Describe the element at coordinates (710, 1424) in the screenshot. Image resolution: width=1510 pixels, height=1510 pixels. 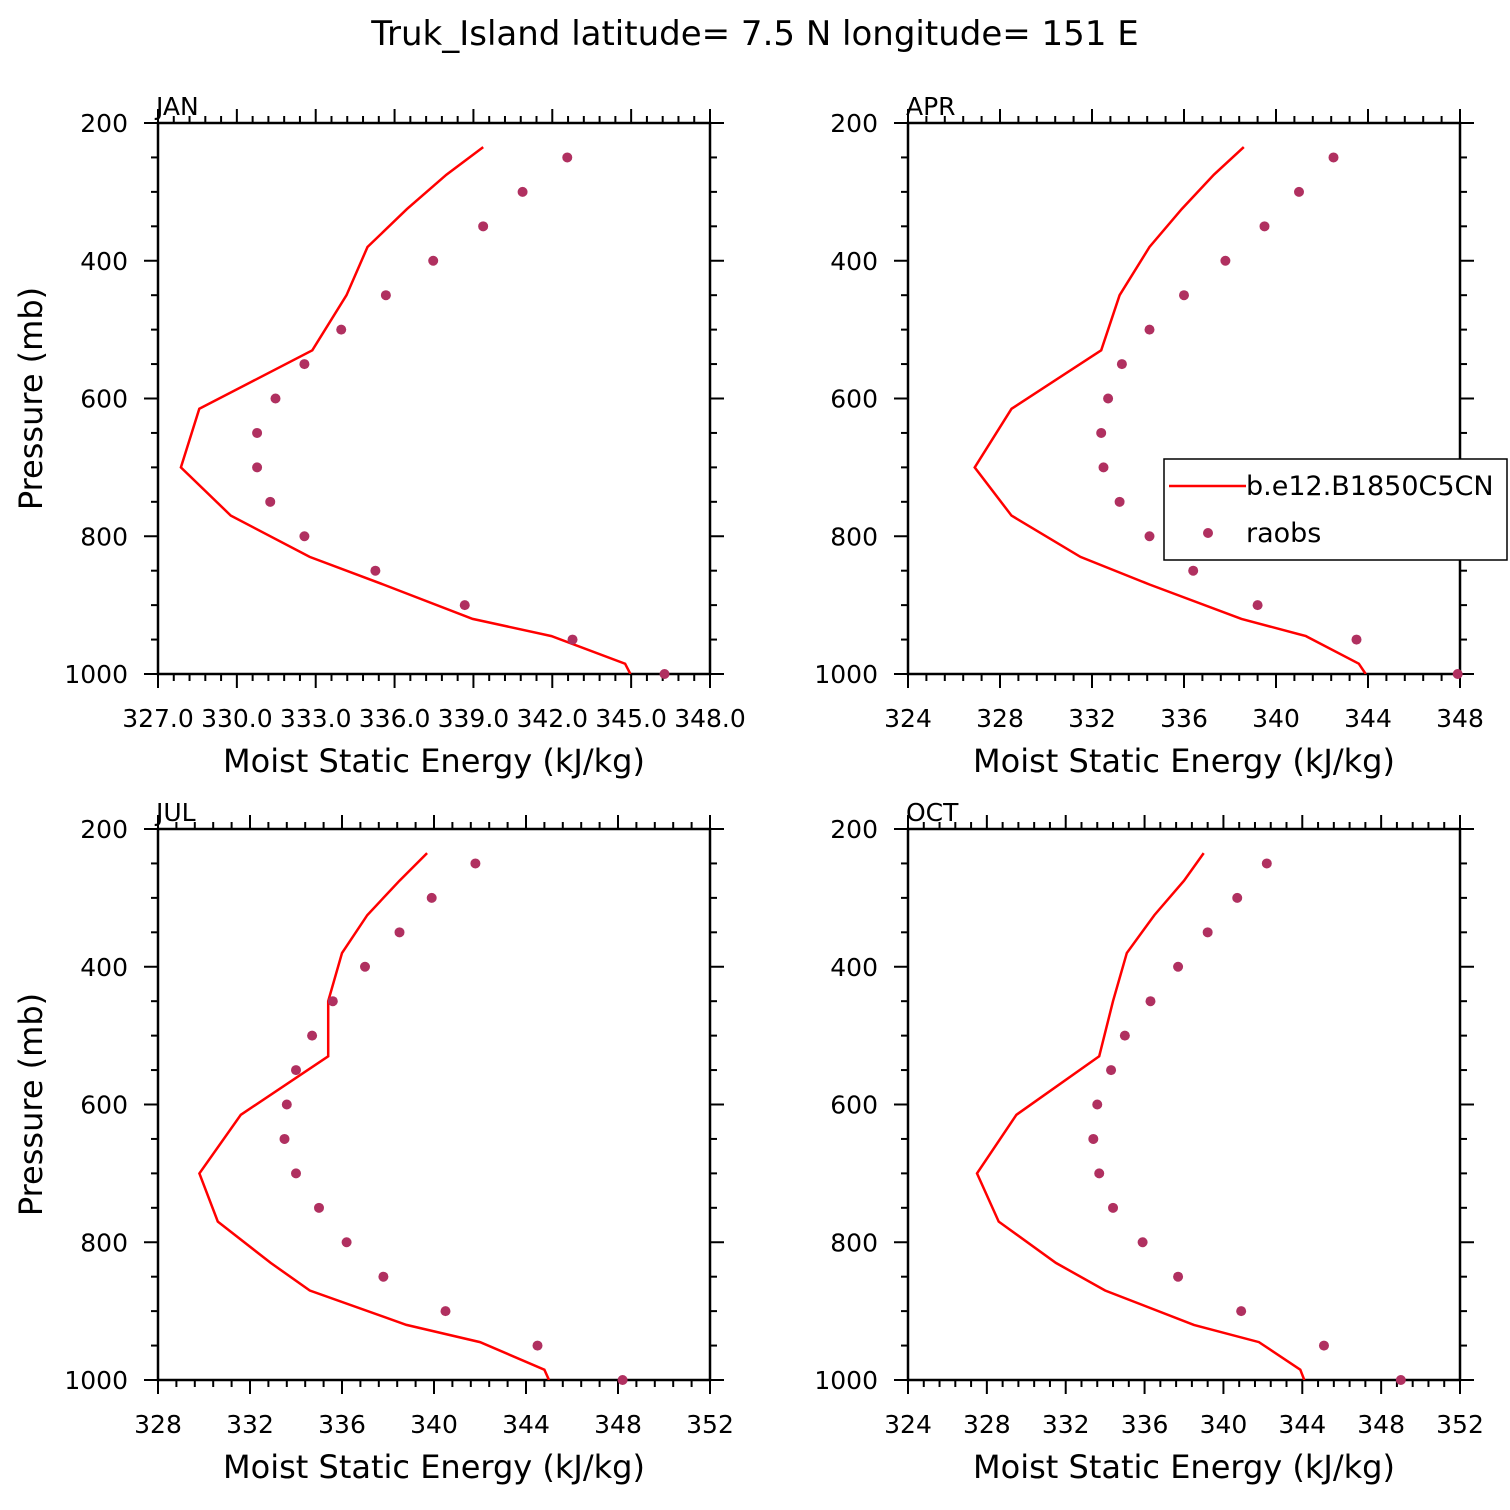
I see `x-tick-label: 352` at that location.